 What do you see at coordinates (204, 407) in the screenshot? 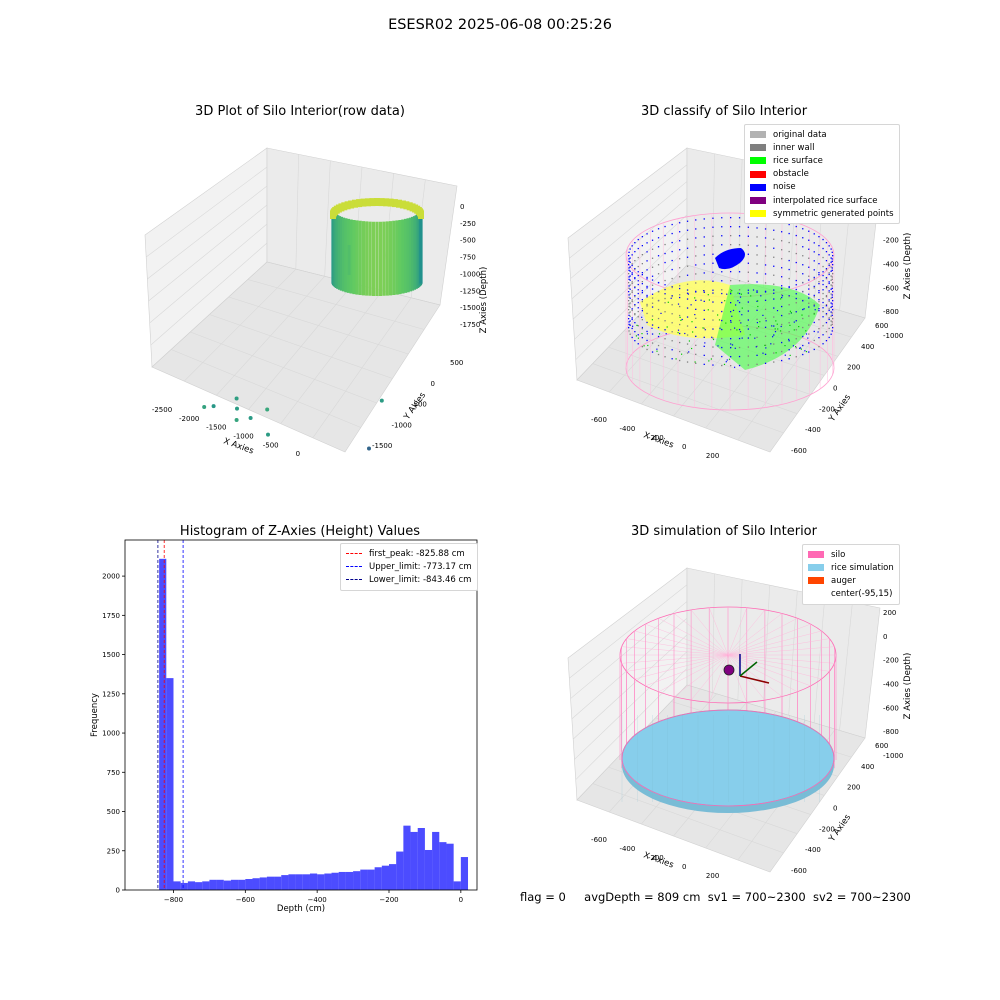
I see `outlier-point` at bounding box center [204, 407].